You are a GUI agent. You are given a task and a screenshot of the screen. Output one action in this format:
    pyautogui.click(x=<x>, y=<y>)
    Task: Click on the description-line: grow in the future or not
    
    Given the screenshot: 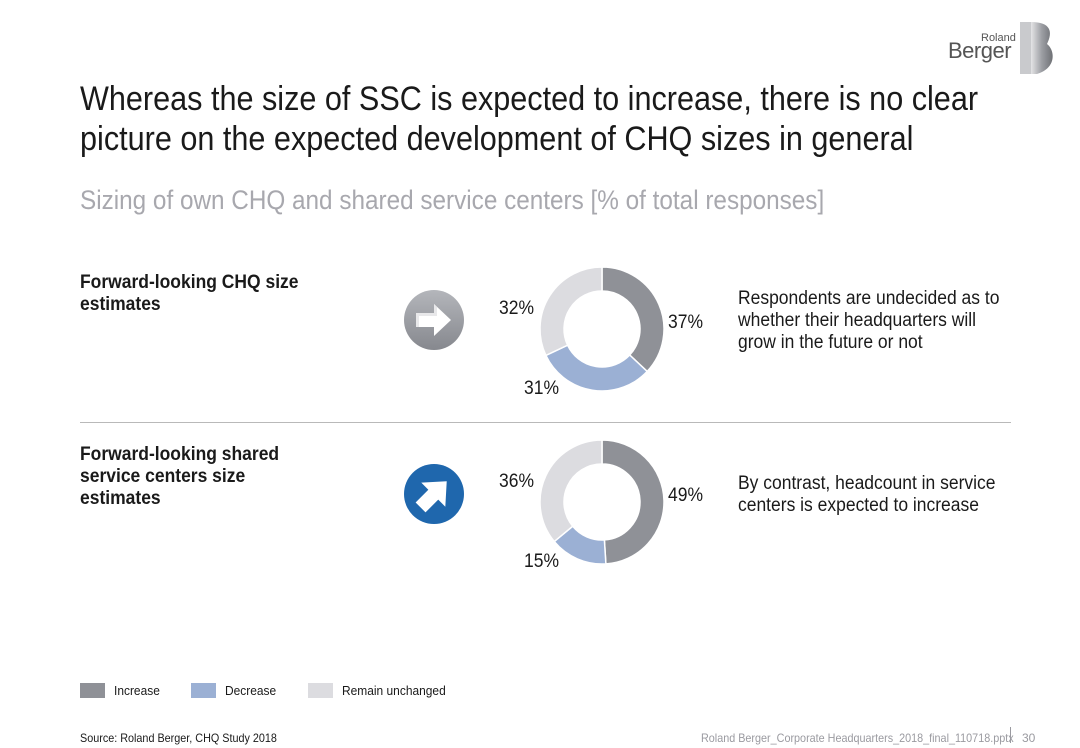 What is the action you would take?
    pyautogui.click(x=830, y=342)
    